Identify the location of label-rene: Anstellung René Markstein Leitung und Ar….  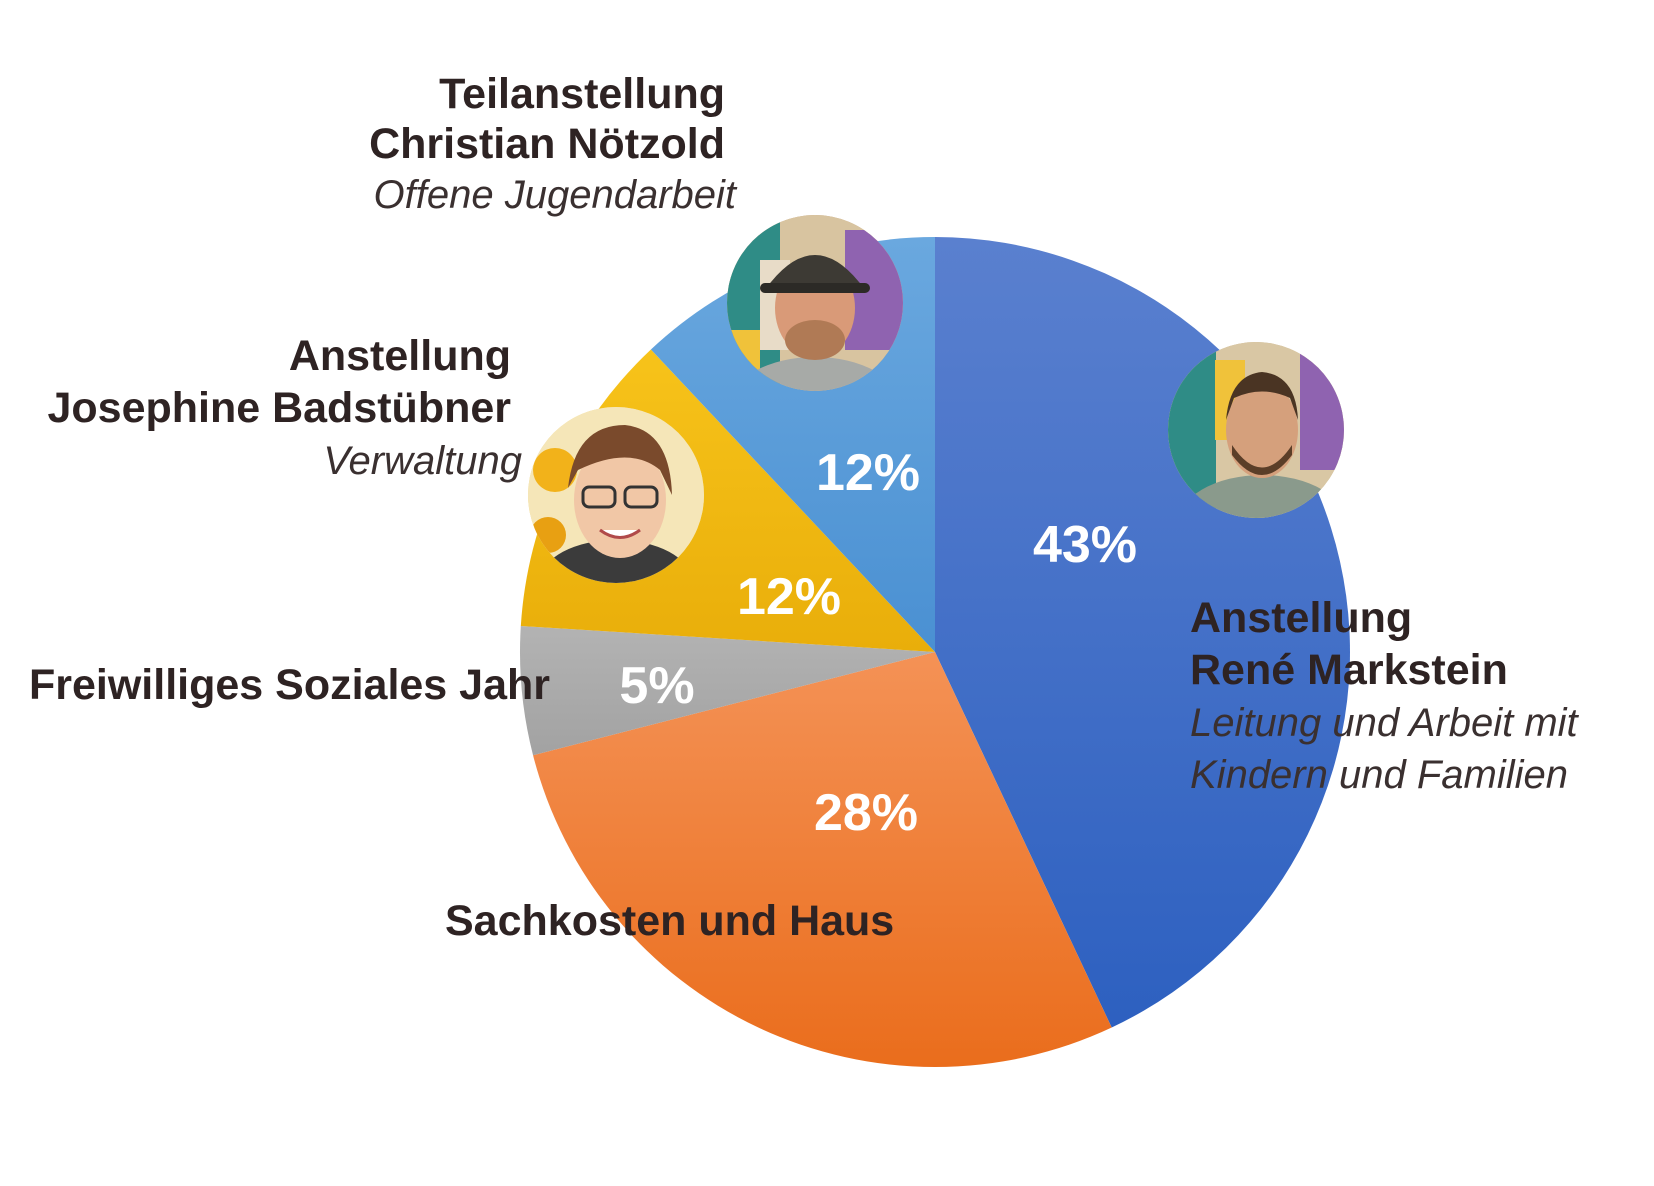
(1385, 695).